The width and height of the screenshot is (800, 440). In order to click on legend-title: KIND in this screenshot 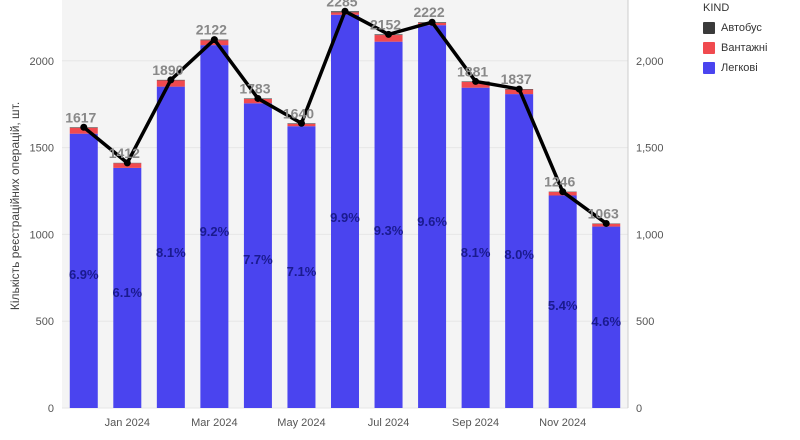, I will do `click(716, 8)`.